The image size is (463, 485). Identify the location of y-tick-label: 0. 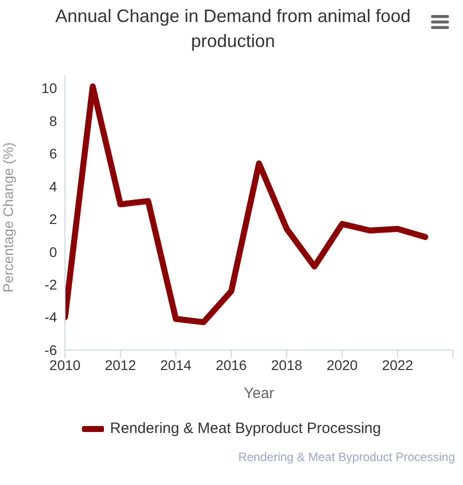
(53, 252).